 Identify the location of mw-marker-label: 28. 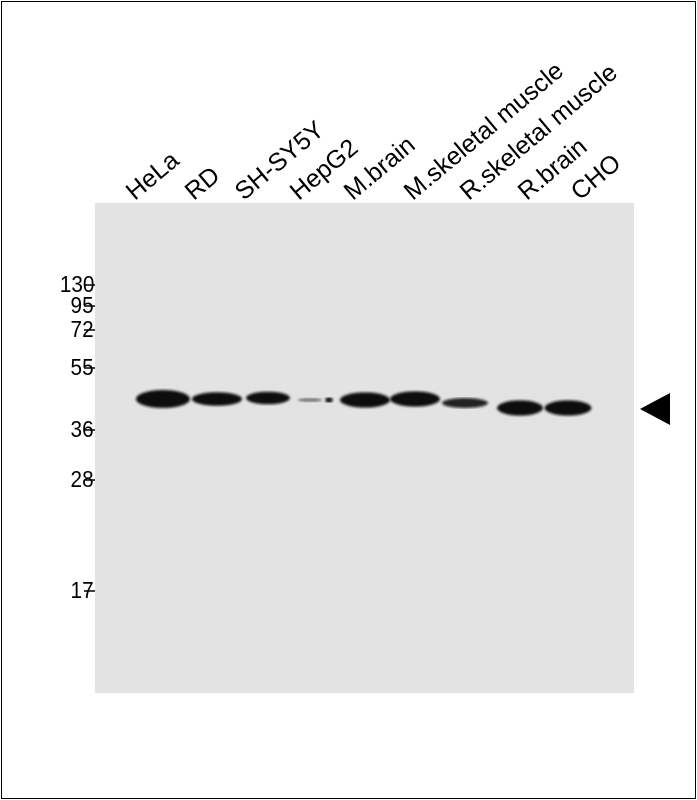
(82, 479).